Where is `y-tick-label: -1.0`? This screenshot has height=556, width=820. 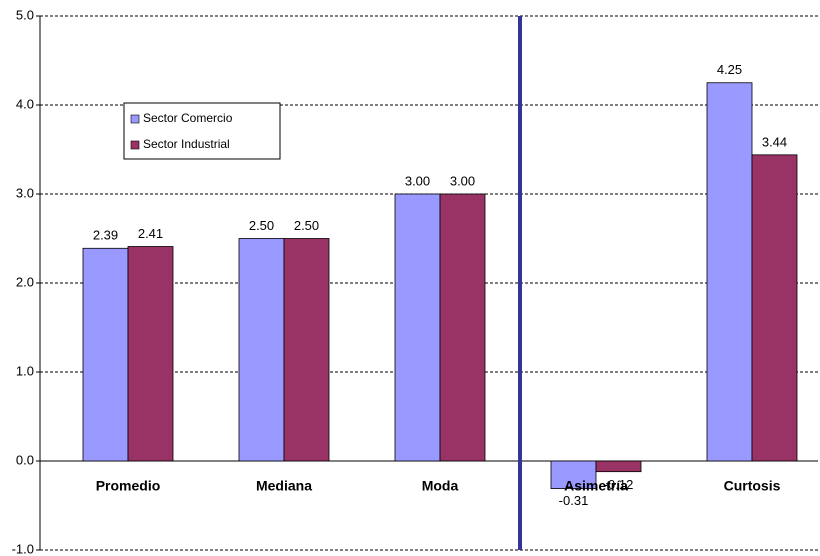 y-tick-label: -1.0 is located at coordinates (23, 548).